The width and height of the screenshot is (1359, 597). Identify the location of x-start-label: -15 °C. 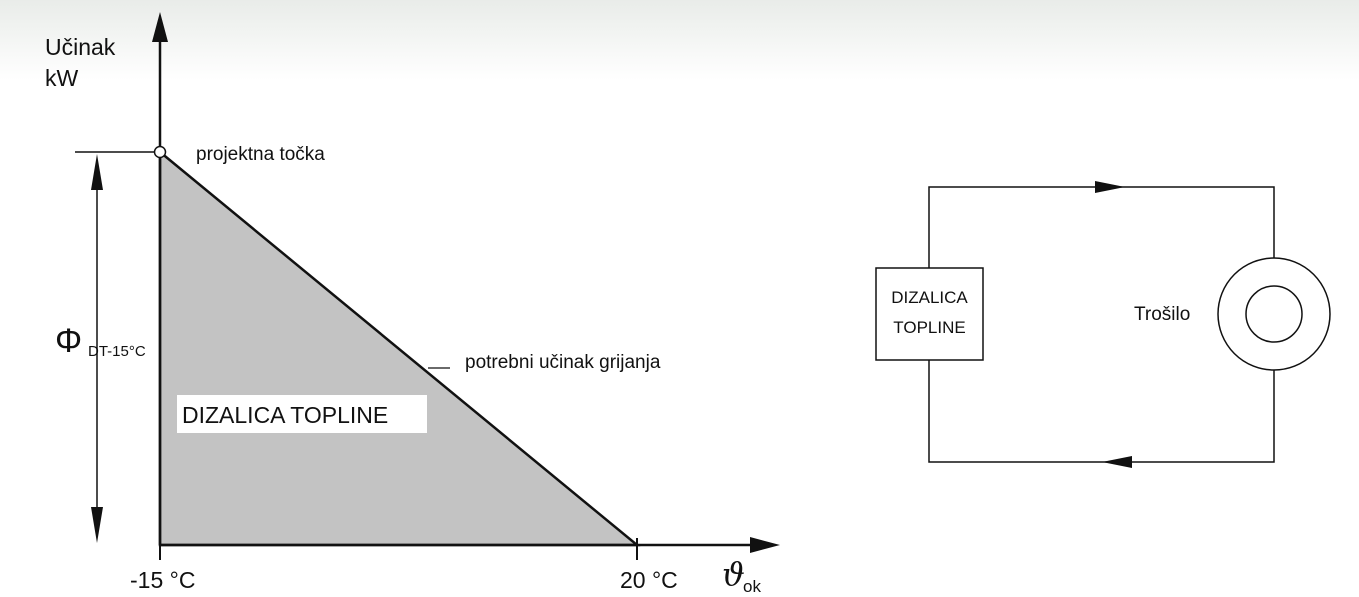
(162, 580).